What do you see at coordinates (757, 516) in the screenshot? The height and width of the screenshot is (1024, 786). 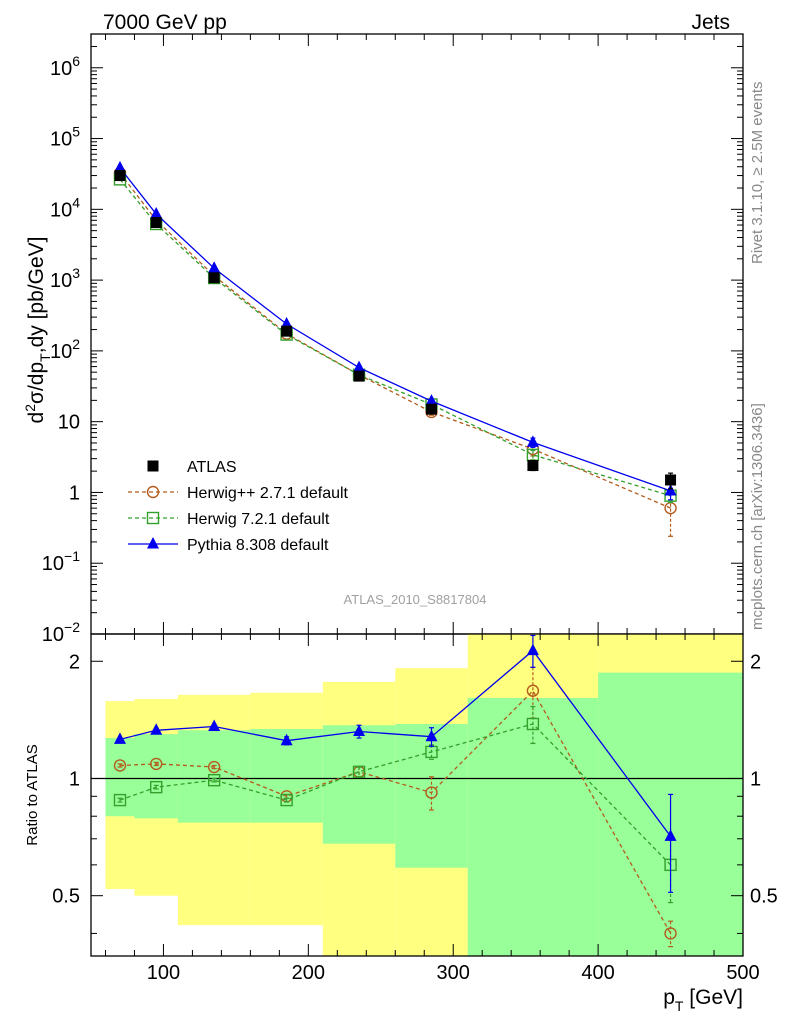 I see `mcplots-label: mcplots.cern.ch [arXiv:1306.3436]` at bounding box center [757, 516].